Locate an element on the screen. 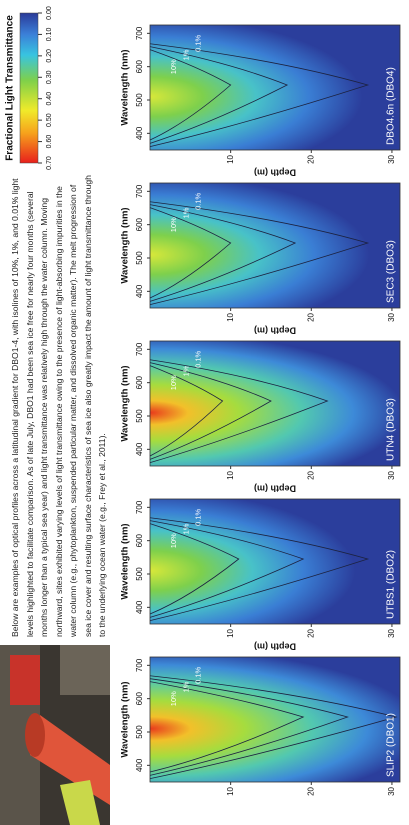  colorbar-tick-label: 0.40 is located at coordinates (49, 99).